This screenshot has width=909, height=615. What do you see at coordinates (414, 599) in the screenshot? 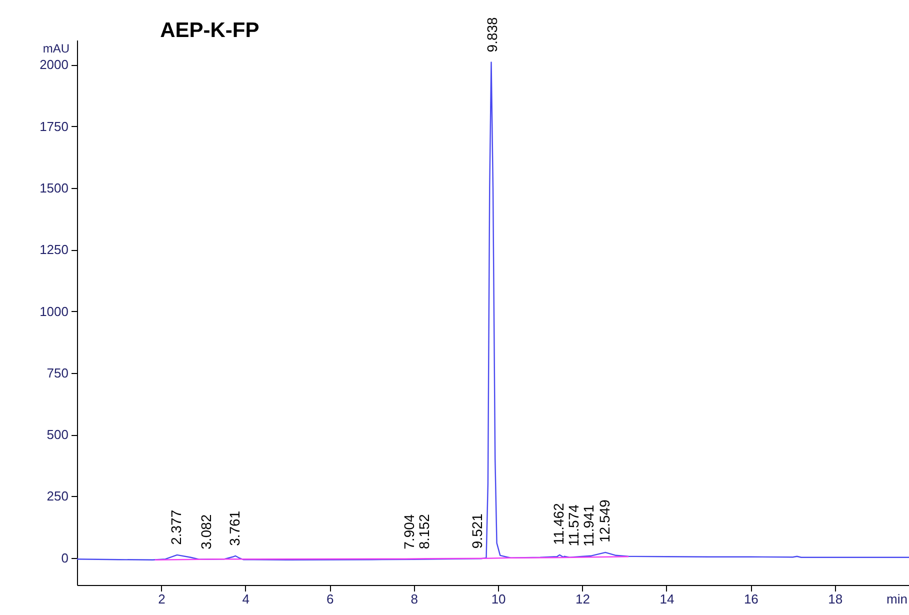
I see `x-tick-label: 8` at bounding box center [414, 599].